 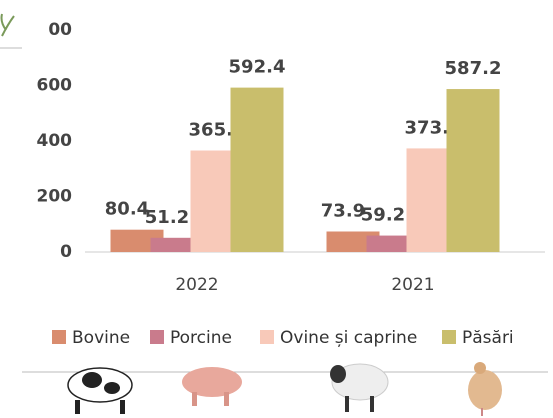 I want to click on value-label: 80.4, so click(x=127, y=209).